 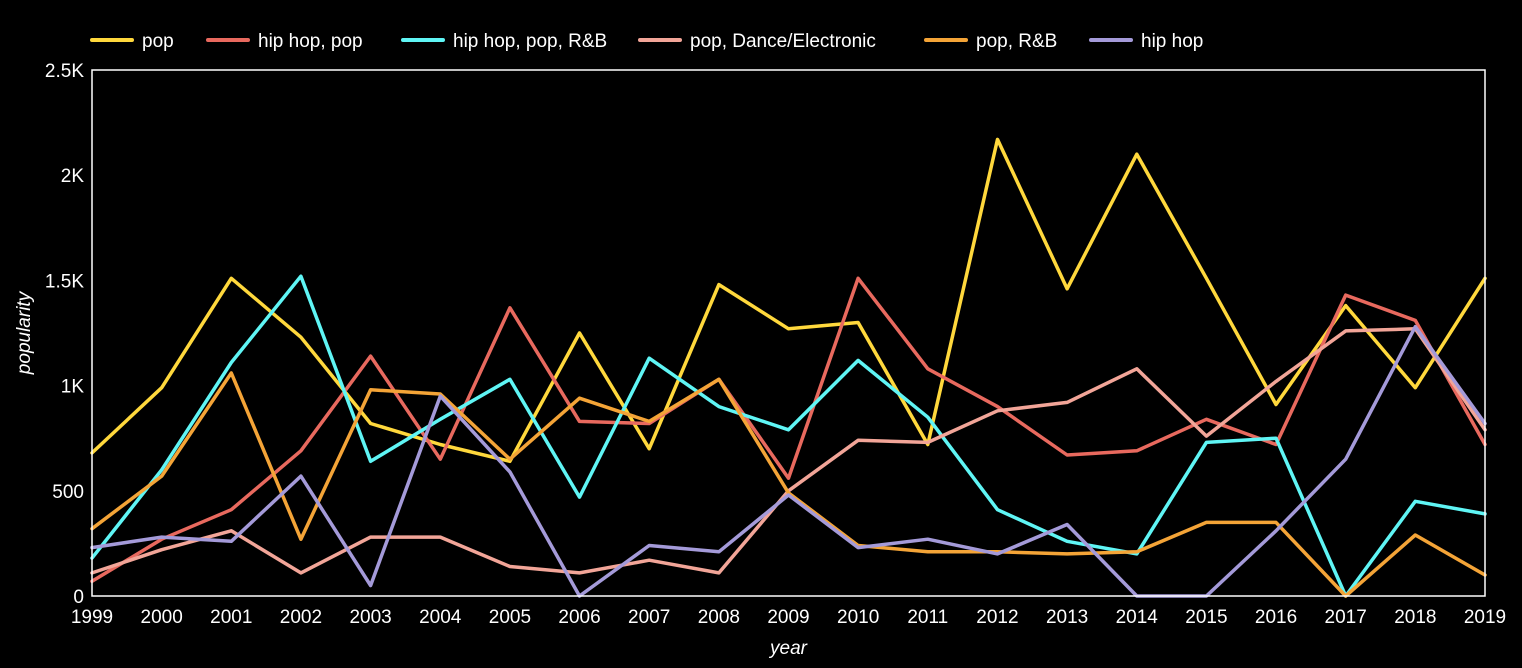 What do you see at coordinates (68, 492) in the screenshot?
I see `y-tick-label: 500` at bounding box center [68, 492].